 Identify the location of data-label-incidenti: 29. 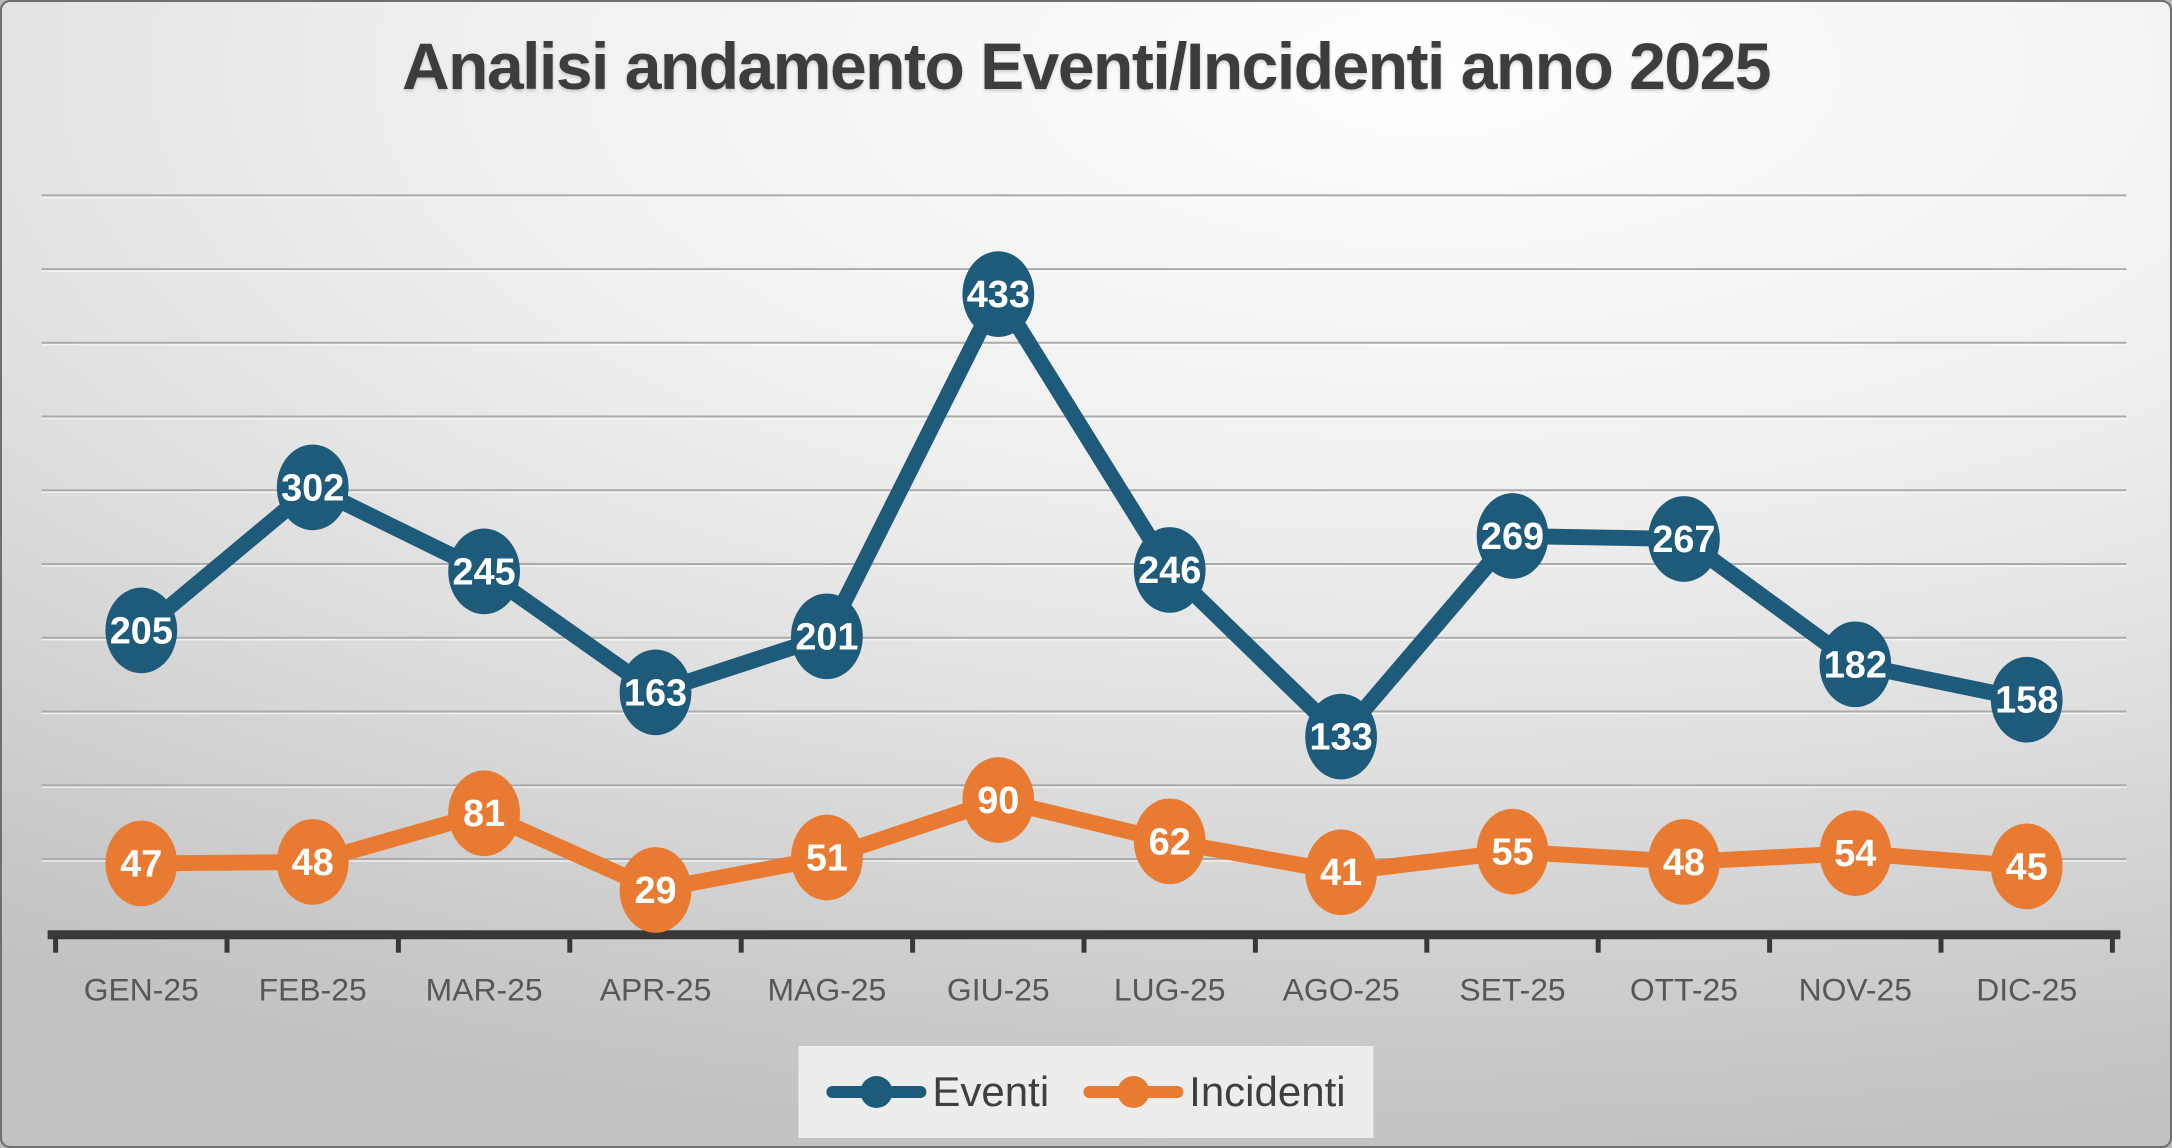
(655, 891).